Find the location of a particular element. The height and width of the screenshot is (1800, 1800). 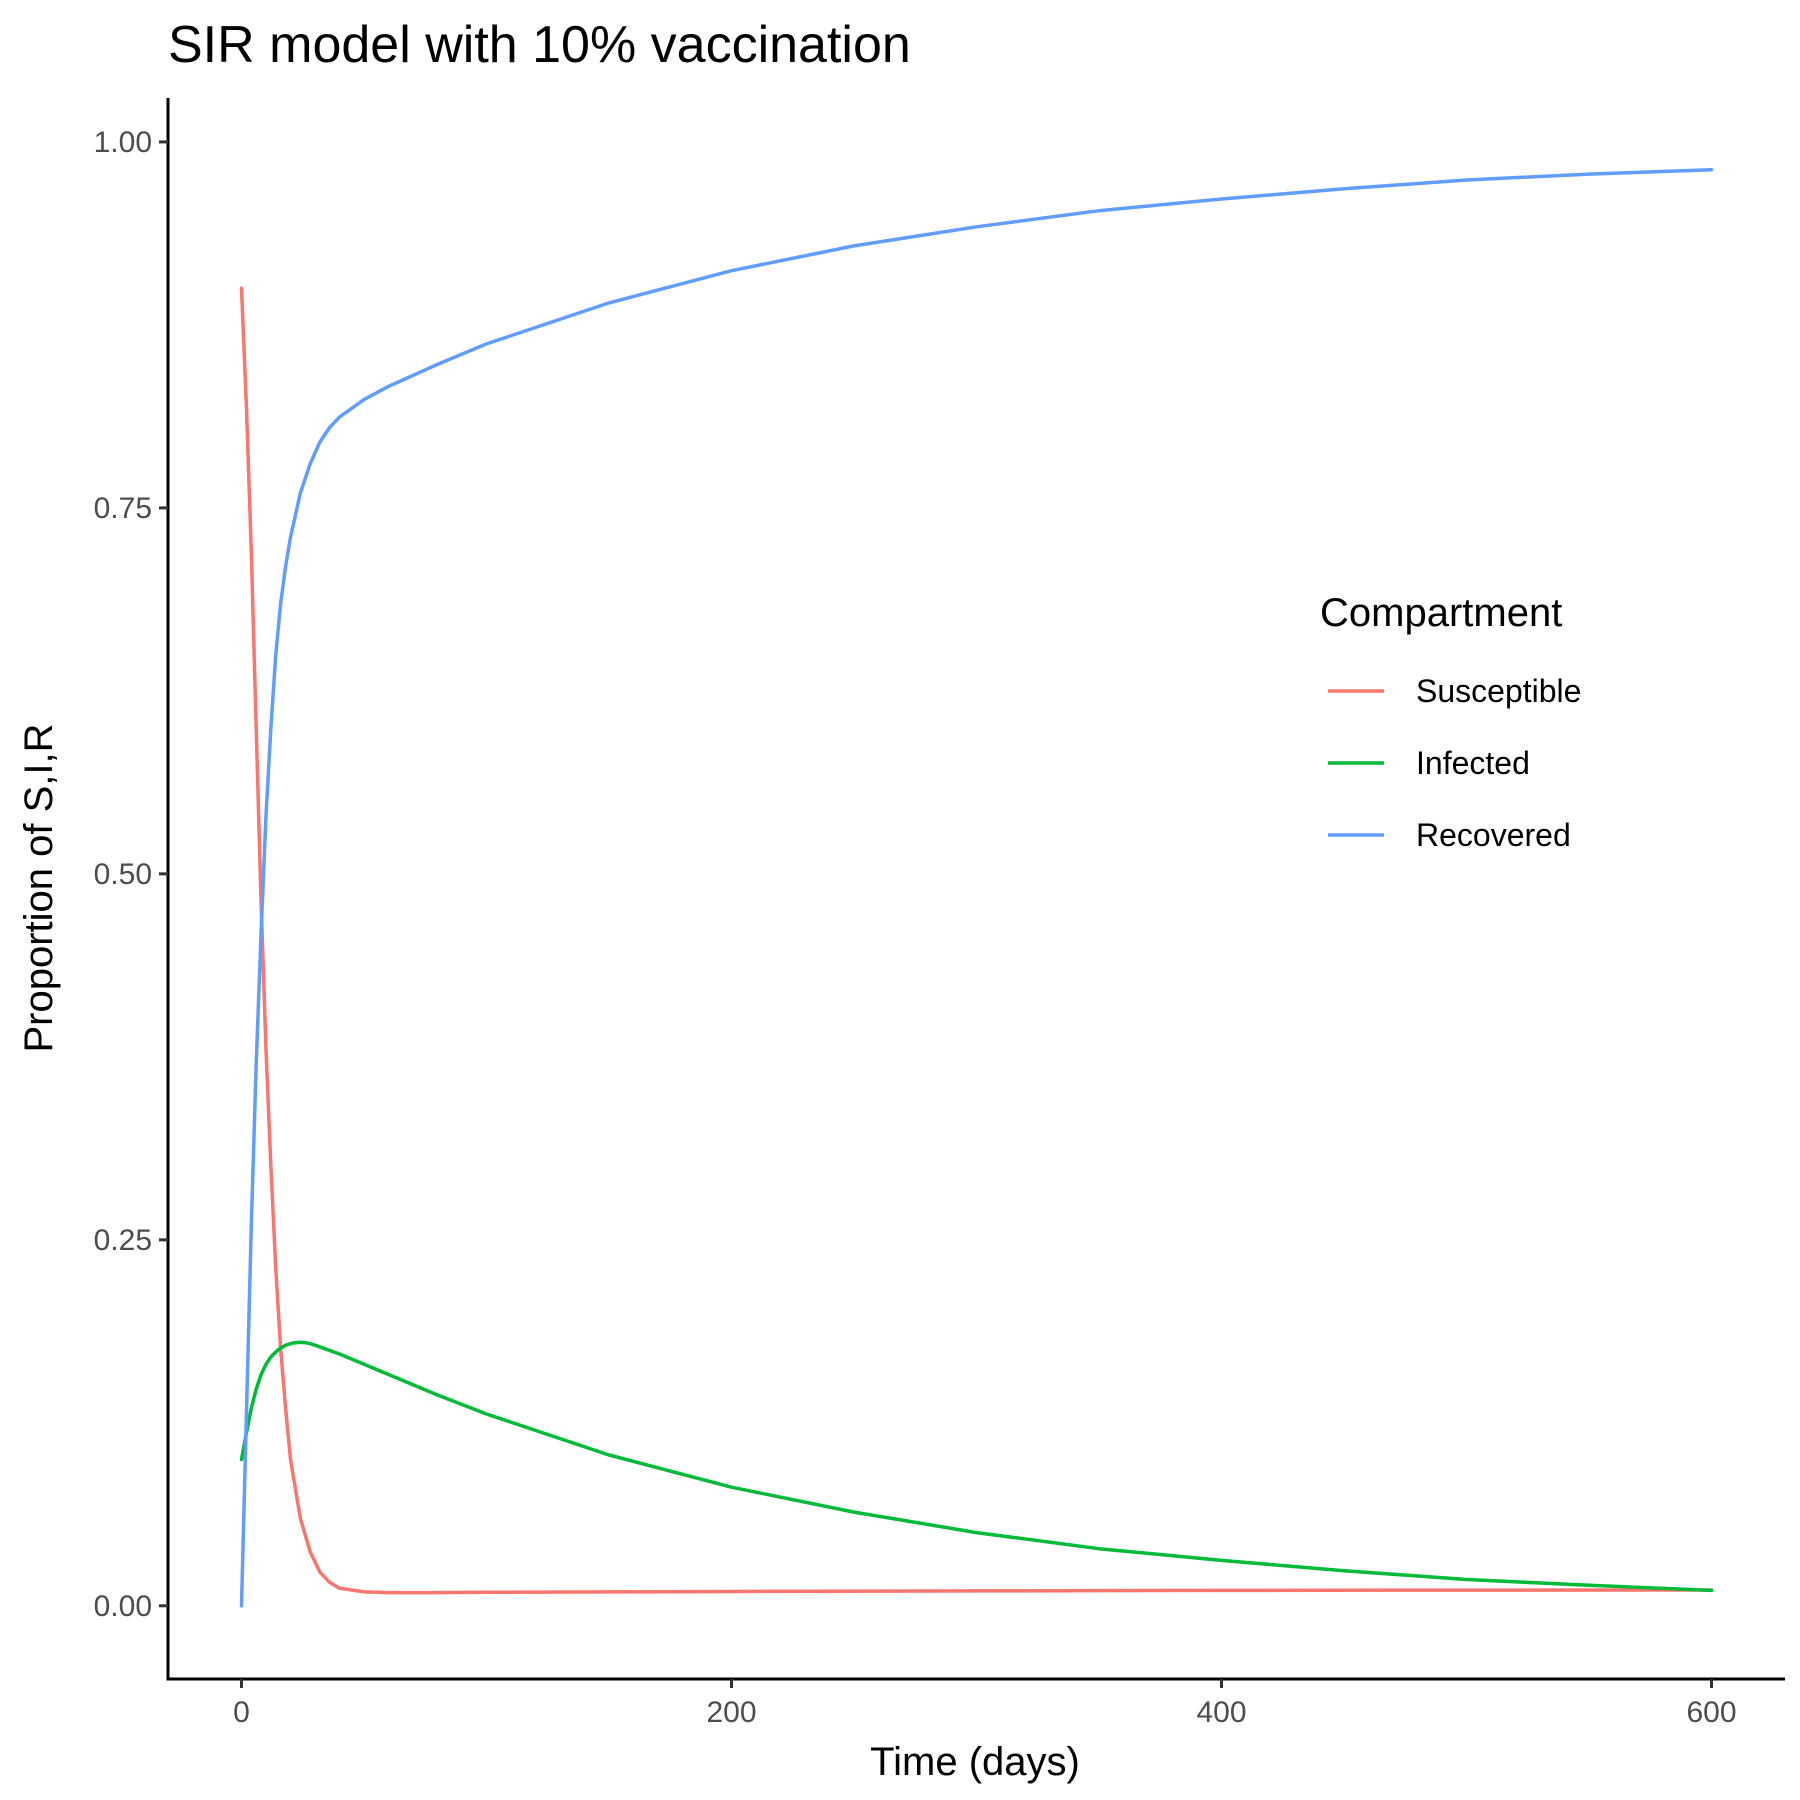

y-tick-label: 0.50 is located at coordinates (123, 874).